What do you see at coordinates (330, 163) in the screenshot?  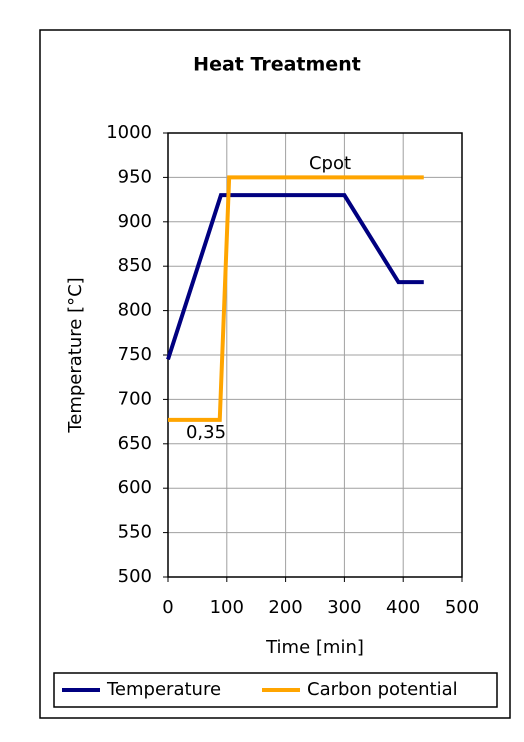 I see `annotation: Cpot` at bounding box center [330, 163].